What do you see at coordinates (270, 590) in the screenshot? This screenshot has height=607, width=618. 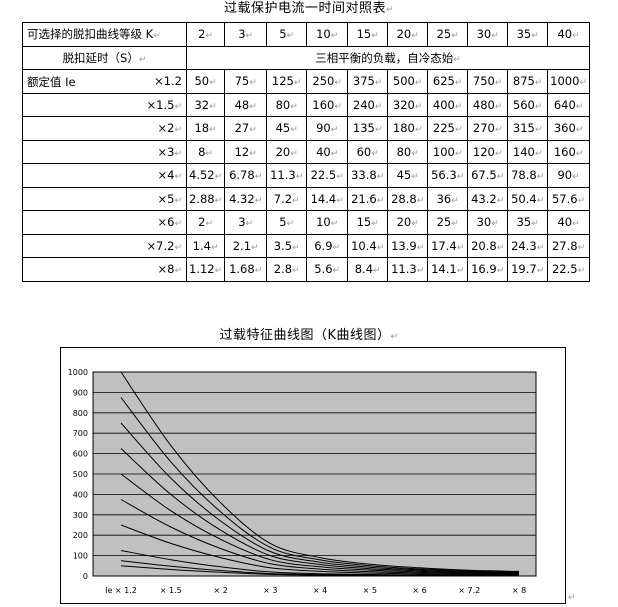 I see `x-tick-label: × 3` at bounding box center [270, 590].